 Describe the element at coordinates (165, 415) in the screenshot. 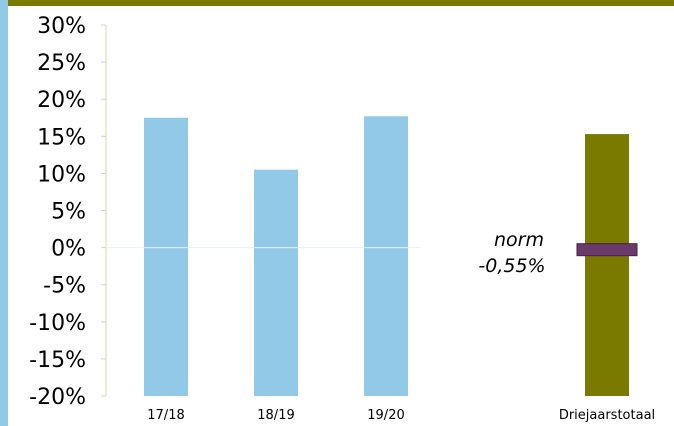

I see `x-tick-label: 17/18` at that location.